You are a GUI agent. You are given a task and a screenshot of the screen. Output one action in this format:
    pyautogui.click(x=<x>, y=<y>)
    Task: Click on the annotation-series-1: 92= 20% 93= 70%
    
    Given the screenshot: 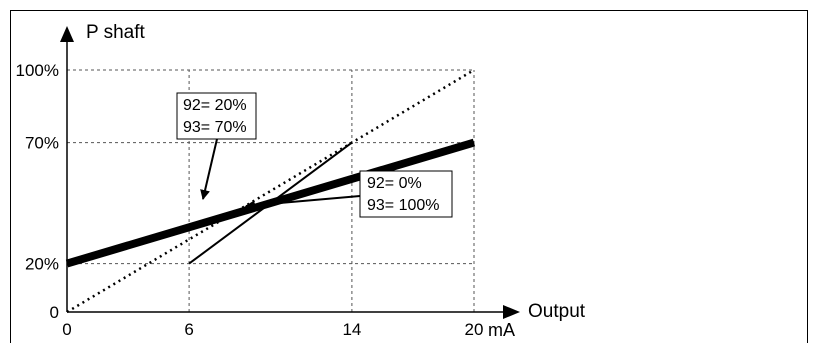 What is the action you would take?
    pyautogui.click(x=216, y=146)
    